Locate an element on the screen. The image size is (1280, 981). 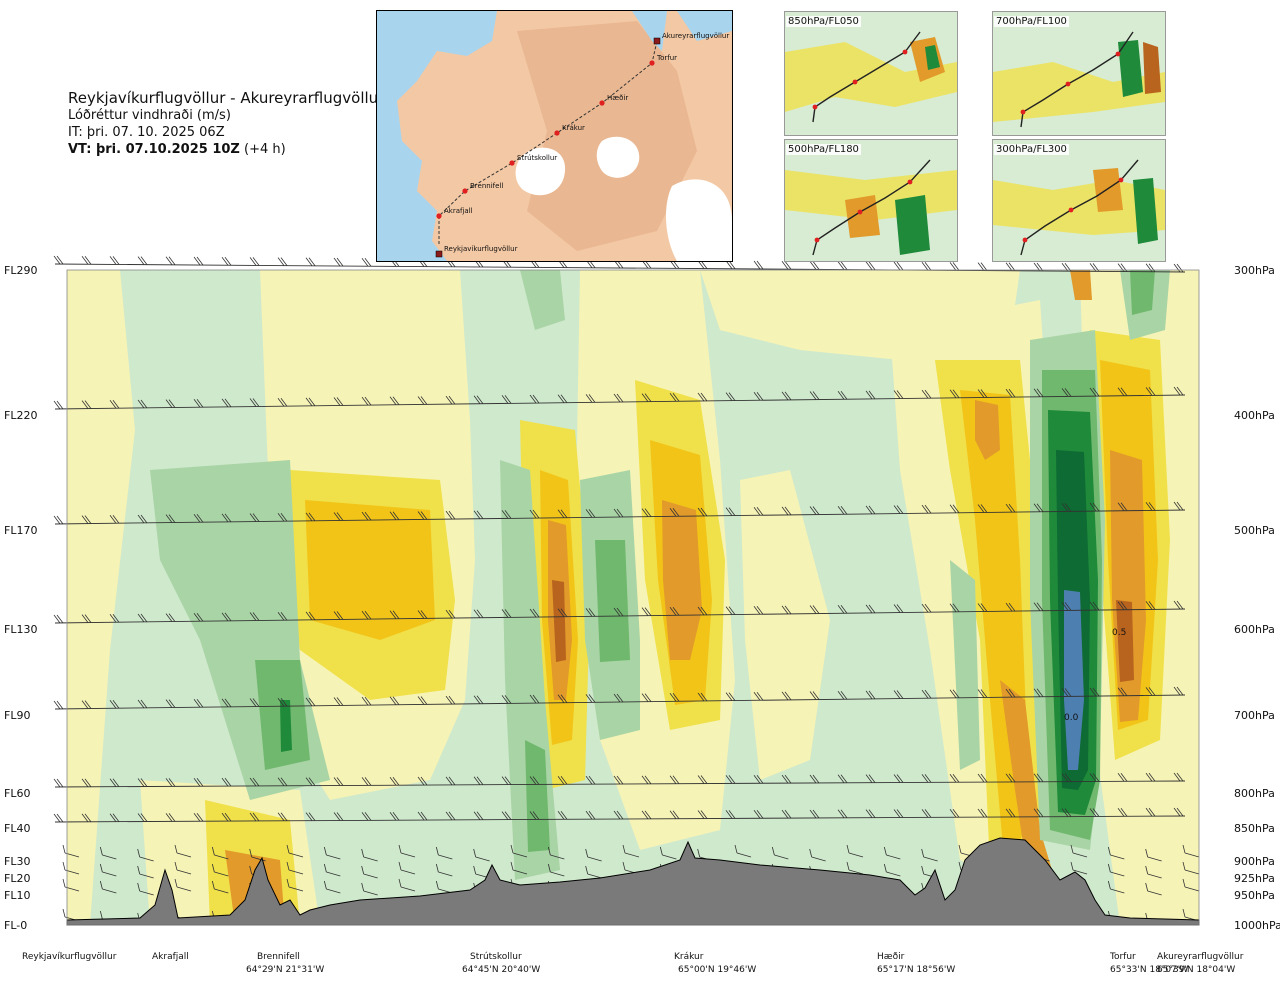
pressure-level-label: 850hPa is located at coordinates (1254, 828).